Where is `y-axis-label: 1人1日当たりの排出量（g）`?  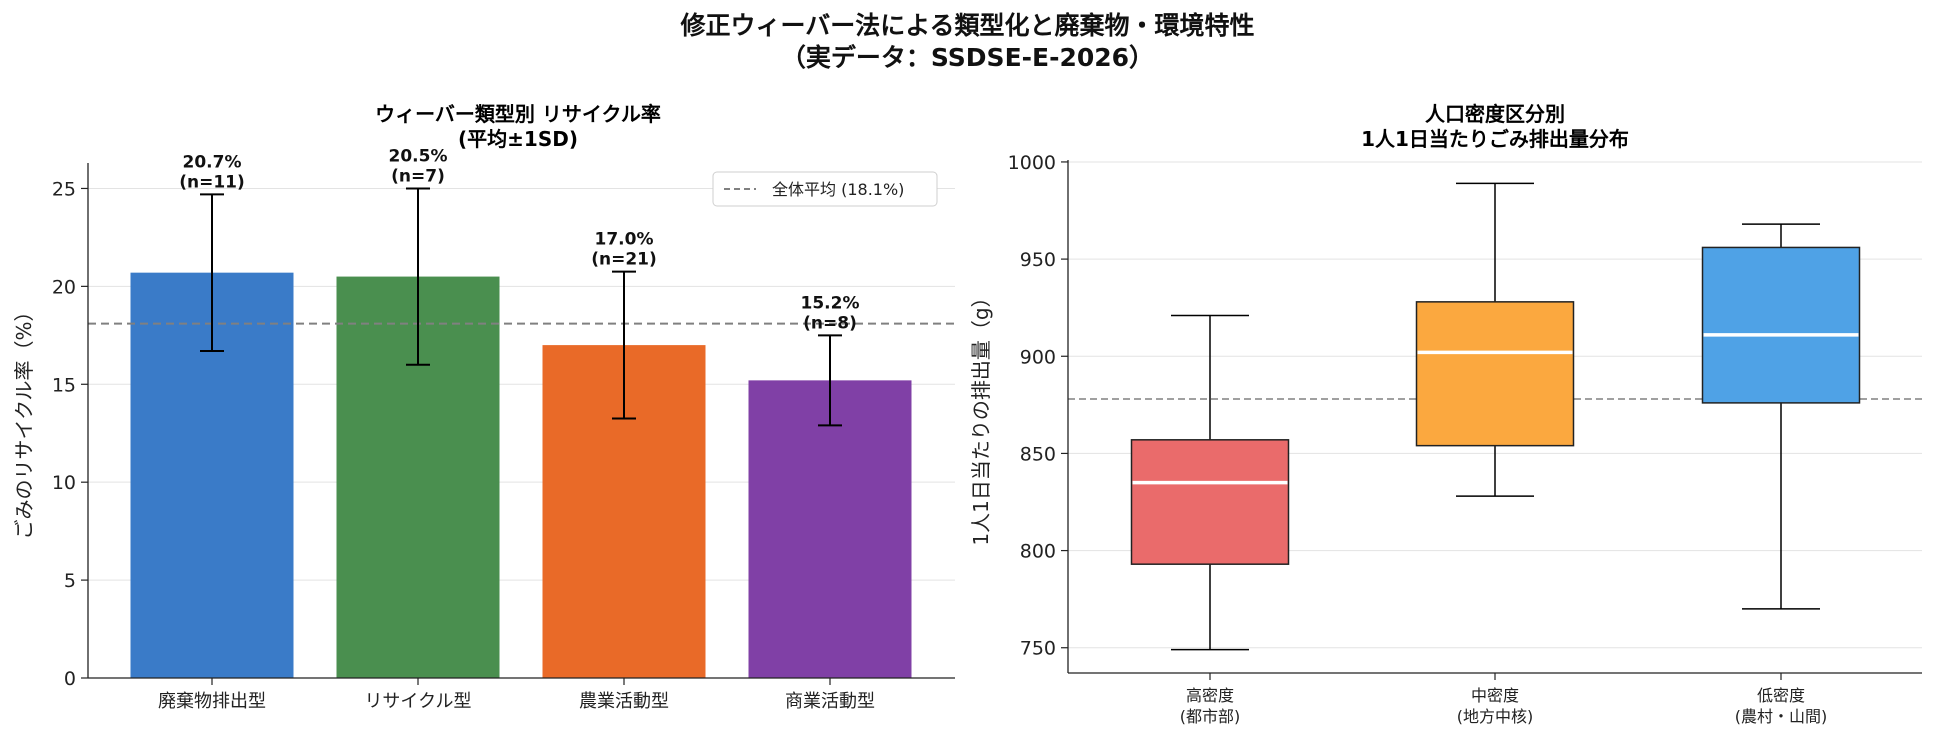
y-axis-label: 1人1日当たりの排出量（g） is located at coordinates (981, 416).